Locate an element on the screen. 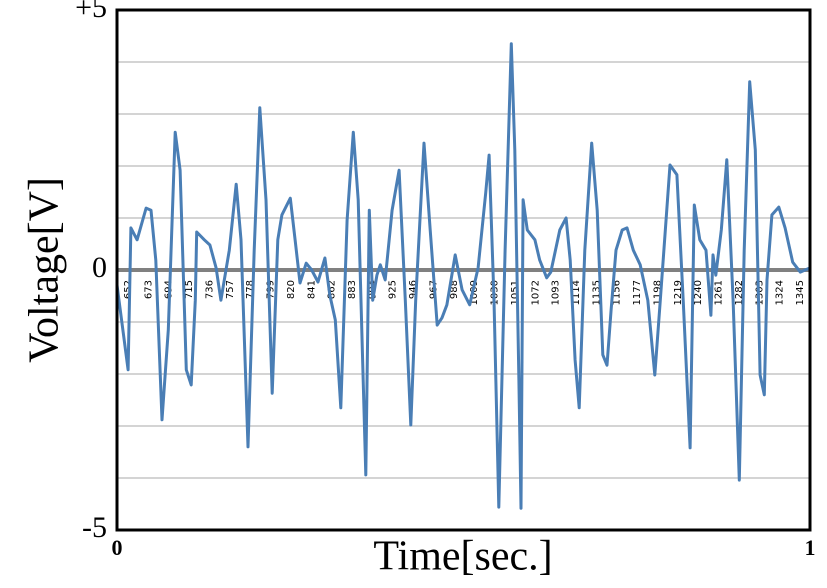  sample-label: 736 is located at coordinates (209, 289).